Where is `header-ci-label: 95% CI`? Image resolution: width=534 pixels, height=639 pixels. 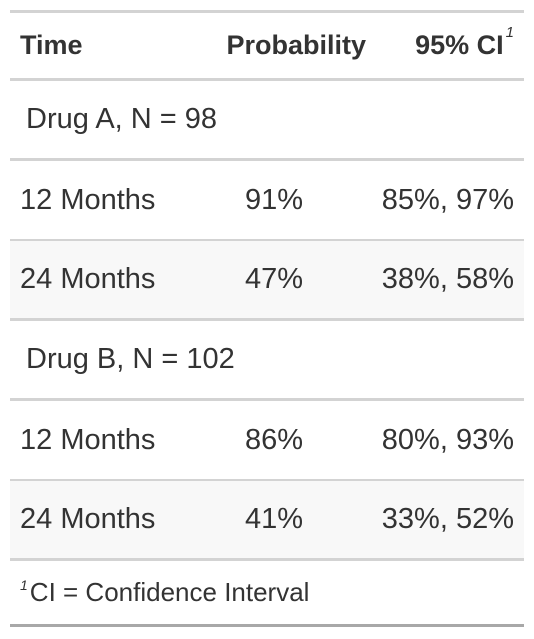 header-ci-label: 95% CI is located at coordinates (459, 45).